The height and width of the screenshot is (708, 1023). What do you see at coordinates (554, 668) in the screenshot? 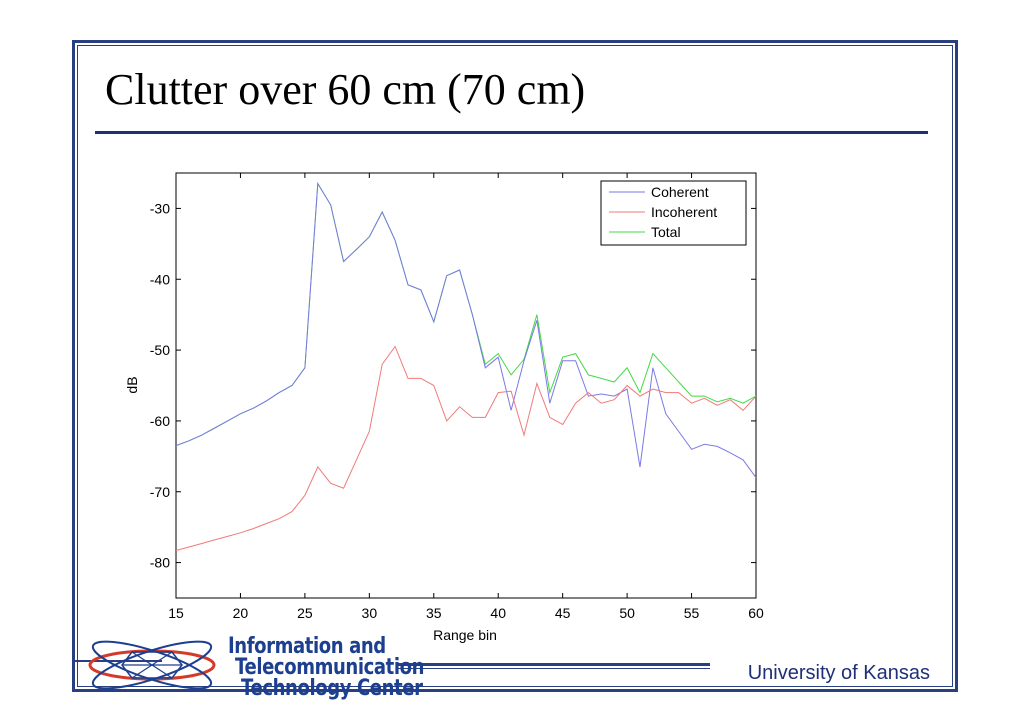
I see `footer-rule-thin` at bounding box center [554, 668].